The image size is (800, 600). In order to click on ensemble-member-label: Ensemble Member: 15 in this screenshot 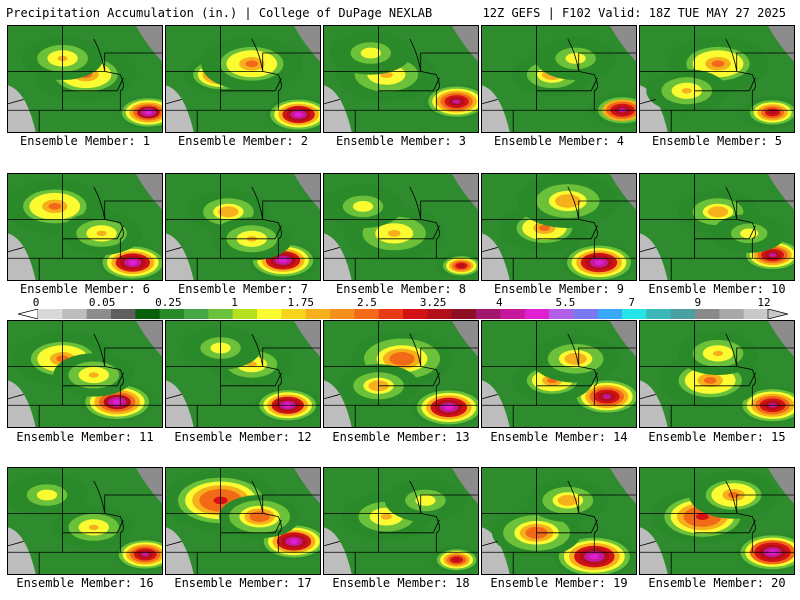, I will do `click(717, 437)`.